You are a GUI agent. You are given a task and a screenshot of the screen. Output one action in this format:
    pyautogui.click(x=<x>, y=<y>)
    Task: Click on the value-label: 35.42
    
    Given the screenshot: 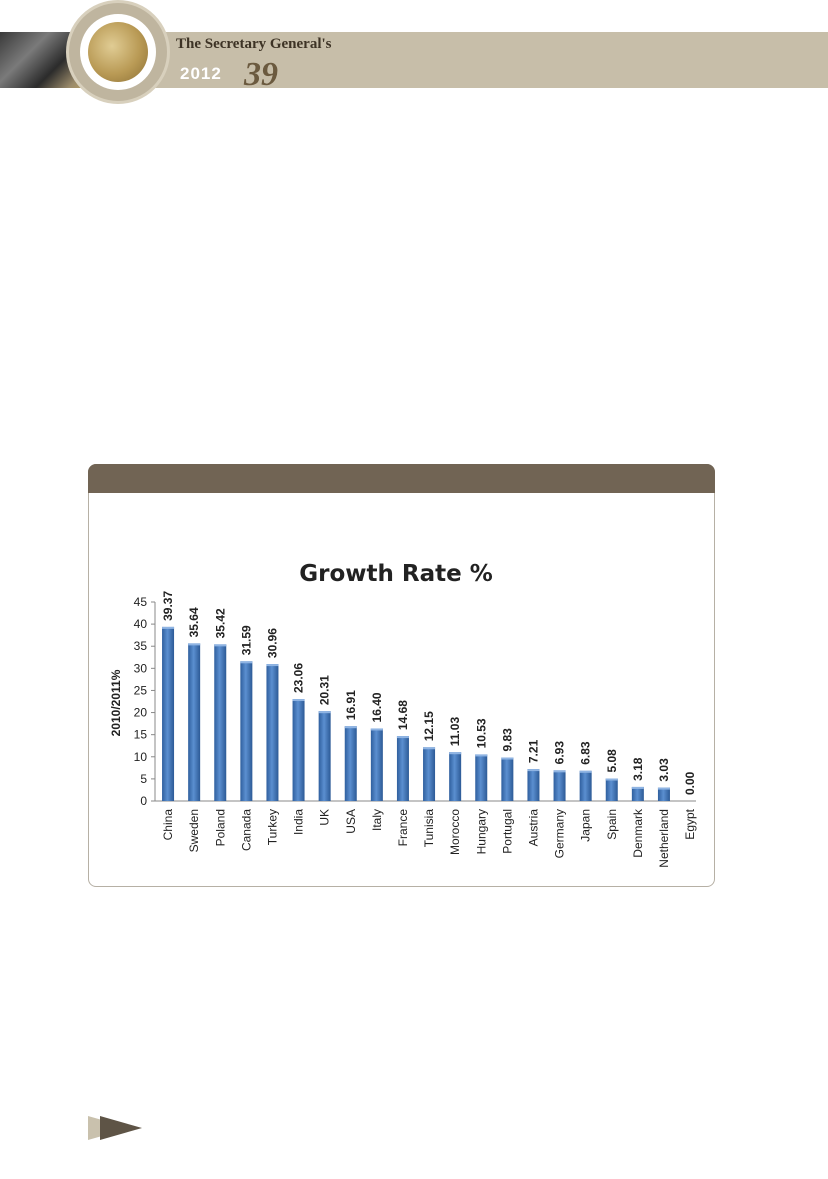 What is the action you would take?
    pyautogui.click(x=220, y=623)
    